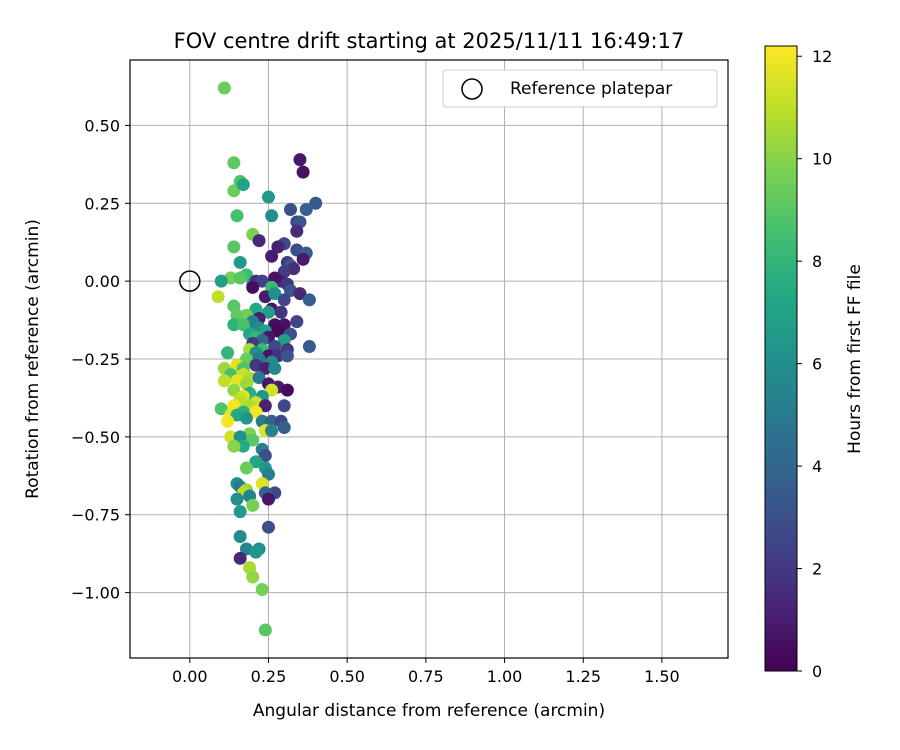 The width and height of the screenshot is (900, 750). I want to click on colorbar-tick-label: 0, so click(817, 671).